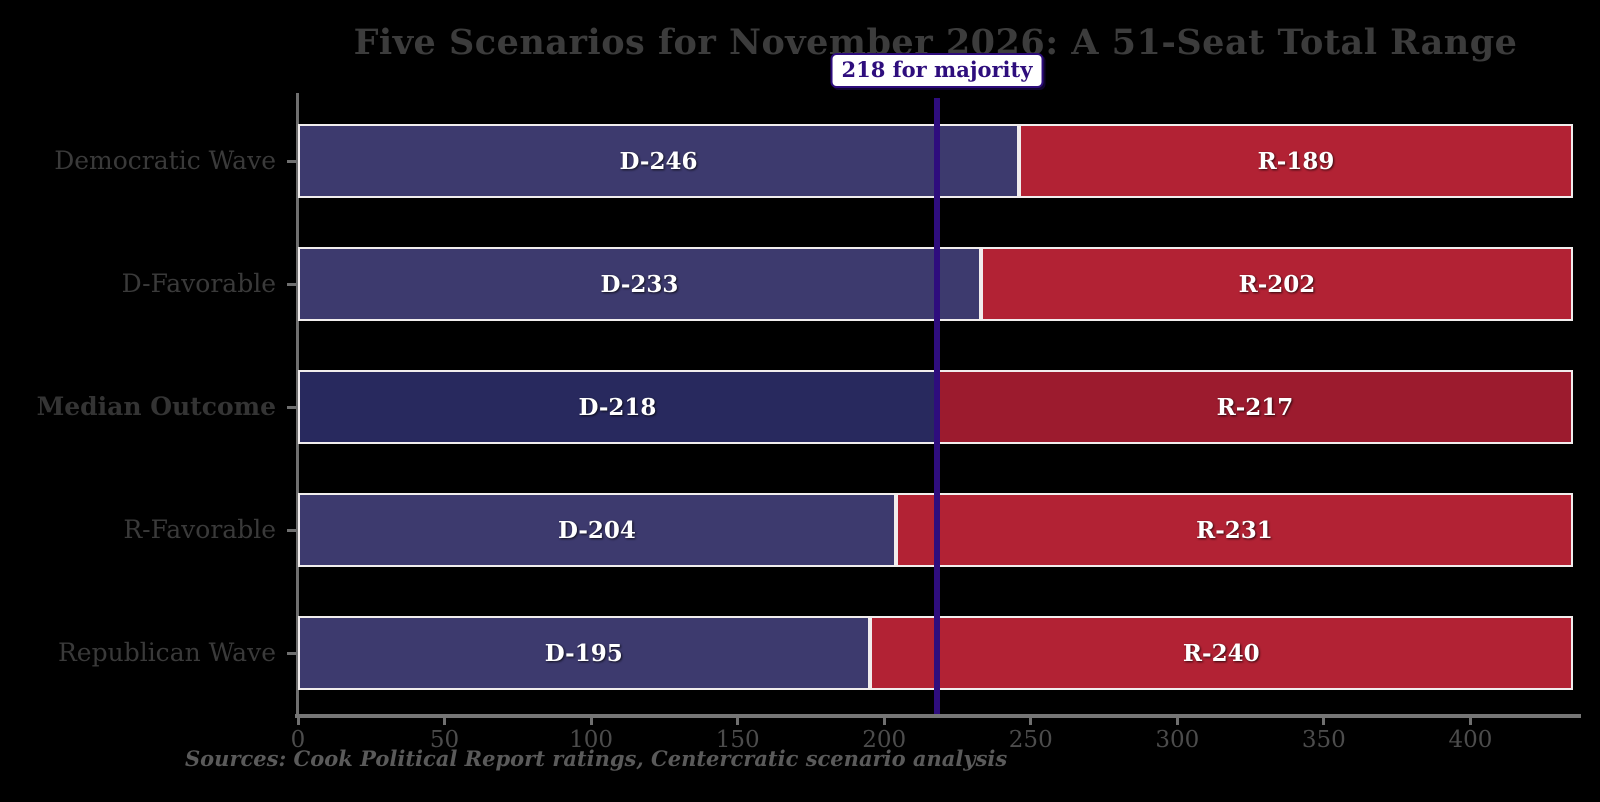 The height and width of the screenshot is (802, 1600). Describe the element at coordinates (166, 652) in the screenshot. I see `category-label: Republican Wave` at that location.